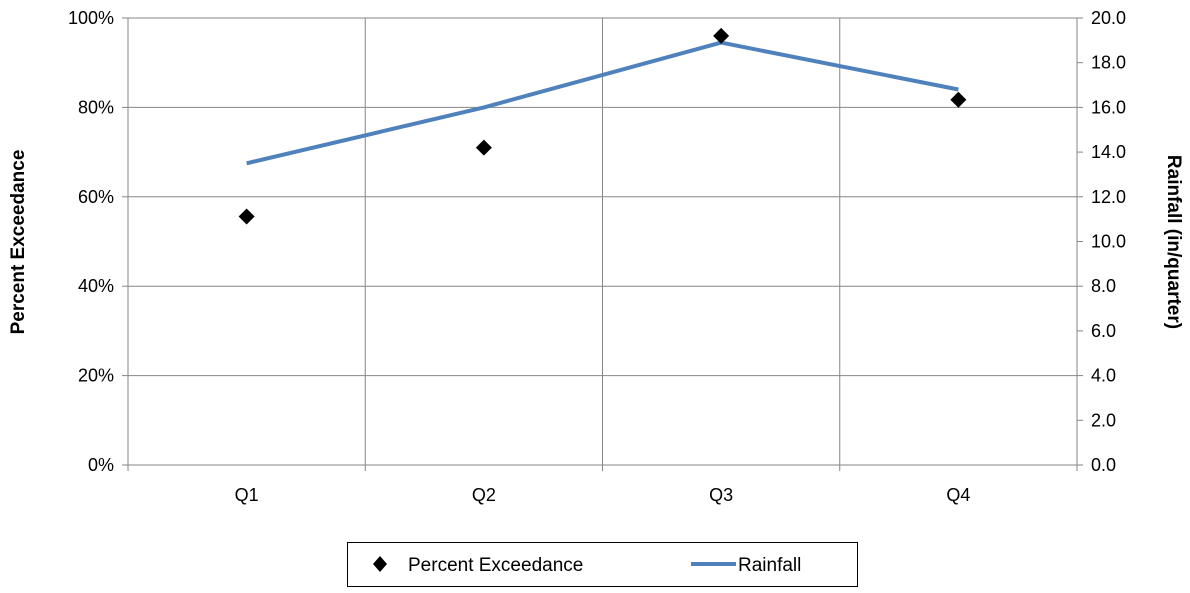  I want to click on y-right-tick-label: 16.0, so click(1108, 107).